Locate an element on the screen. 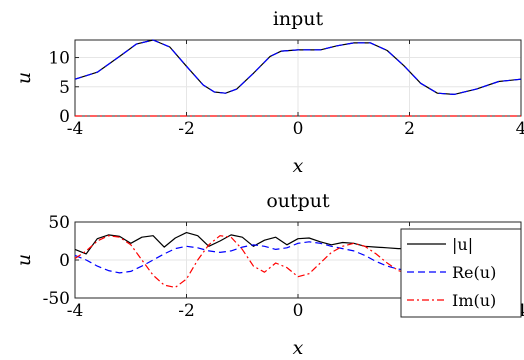  ytick-label: 5 is located at coordinates (64, 88).